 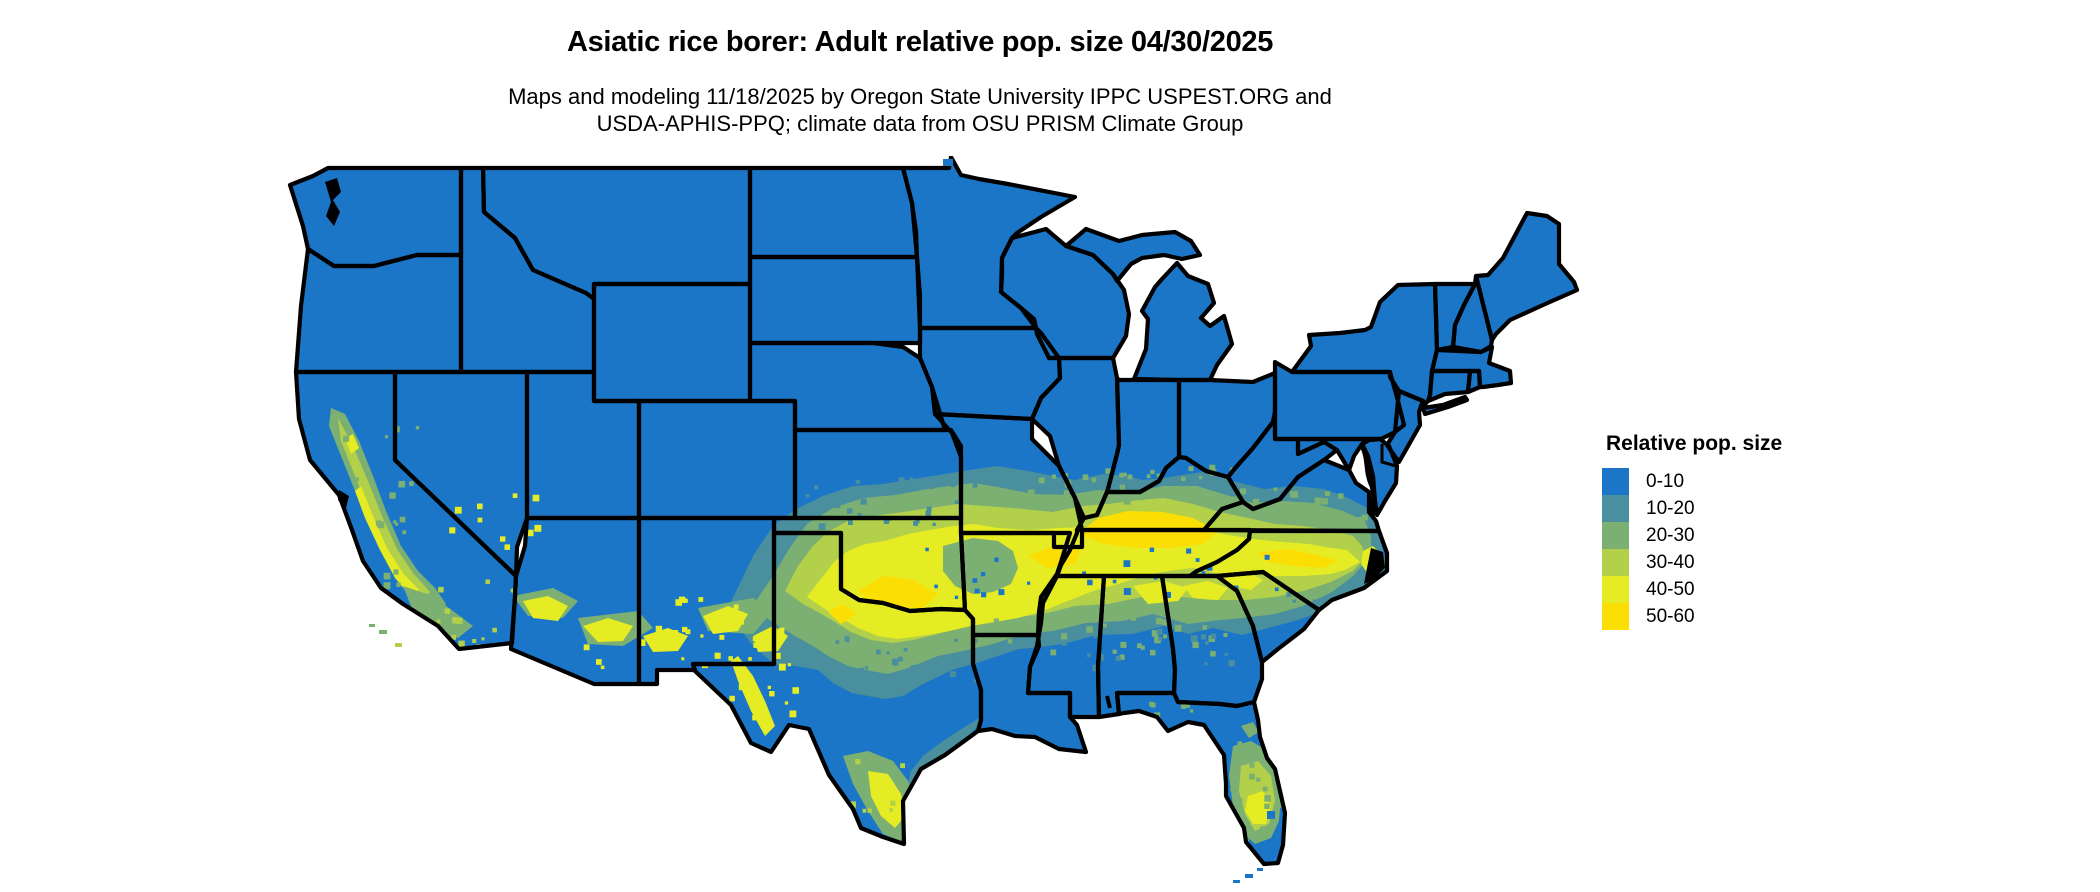 I want to click on state-or, so click(x=378, y=310).